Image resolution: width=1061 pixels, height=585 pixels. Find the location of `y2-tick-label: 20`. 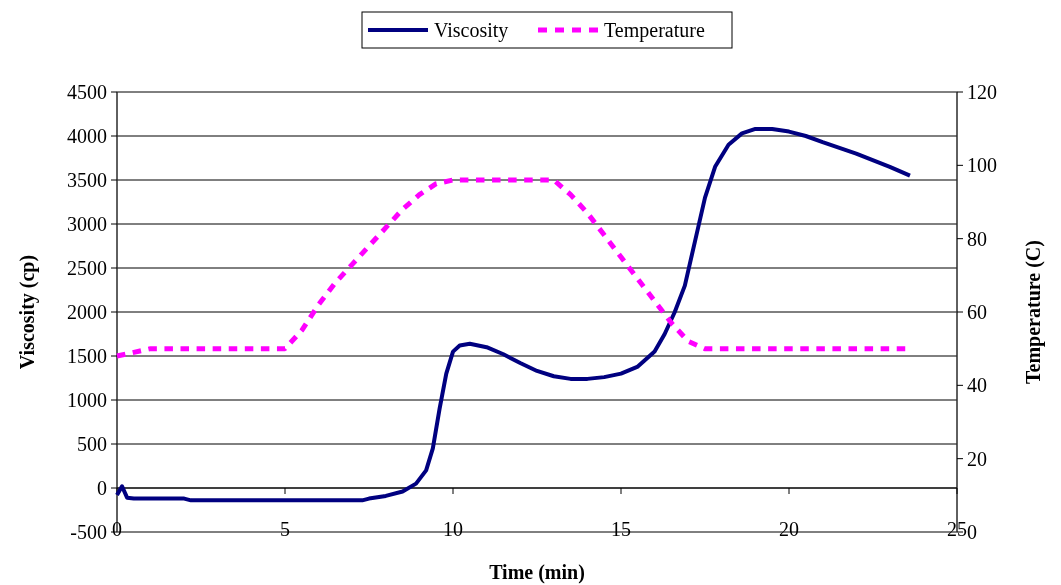

y2-tick-label: 20 is located at coordinates (977, 458).